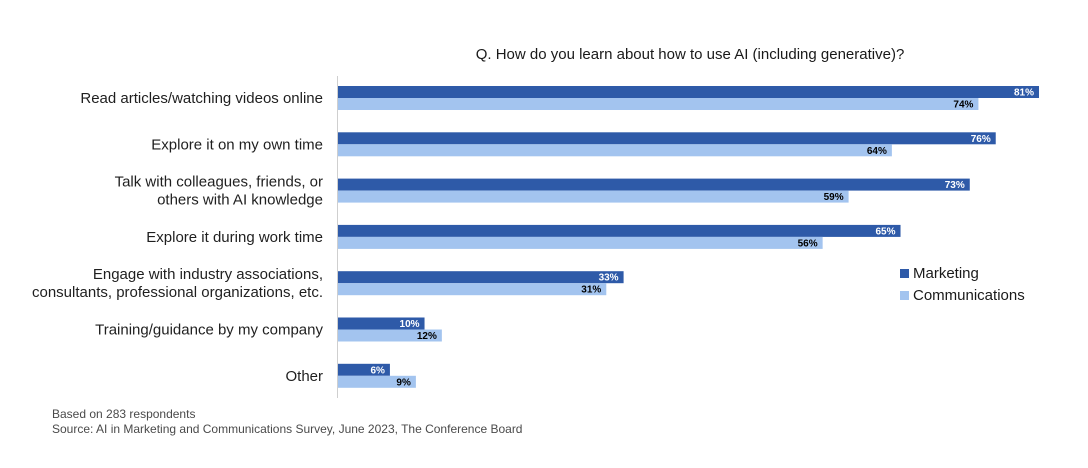 The width and height of the screenshot is (1088, 468). What do you see at coordinates (904, 295) in the screenshot?
I see `legend-swatch-communications` at bounding box center [904, 295].